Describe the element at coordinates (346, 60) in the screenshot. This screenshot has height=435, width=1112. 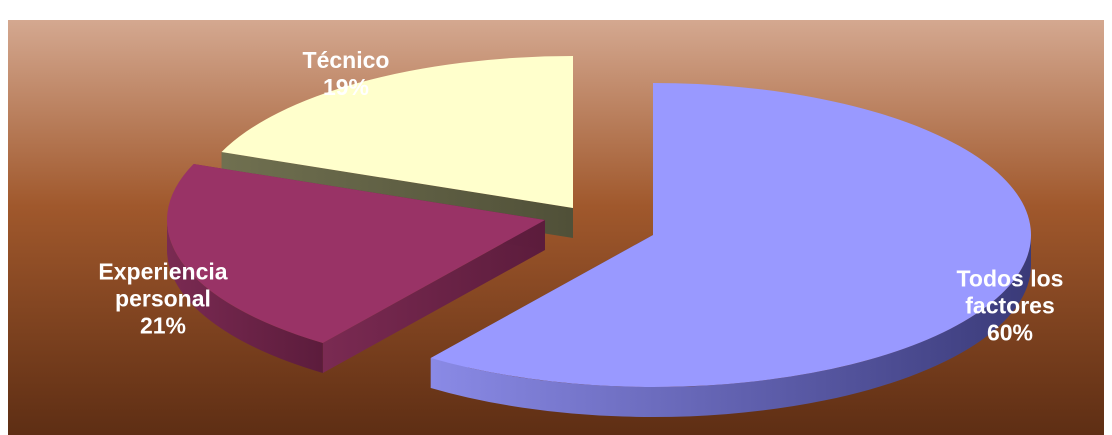
I see `slice-label-line: Técnico` at that location.